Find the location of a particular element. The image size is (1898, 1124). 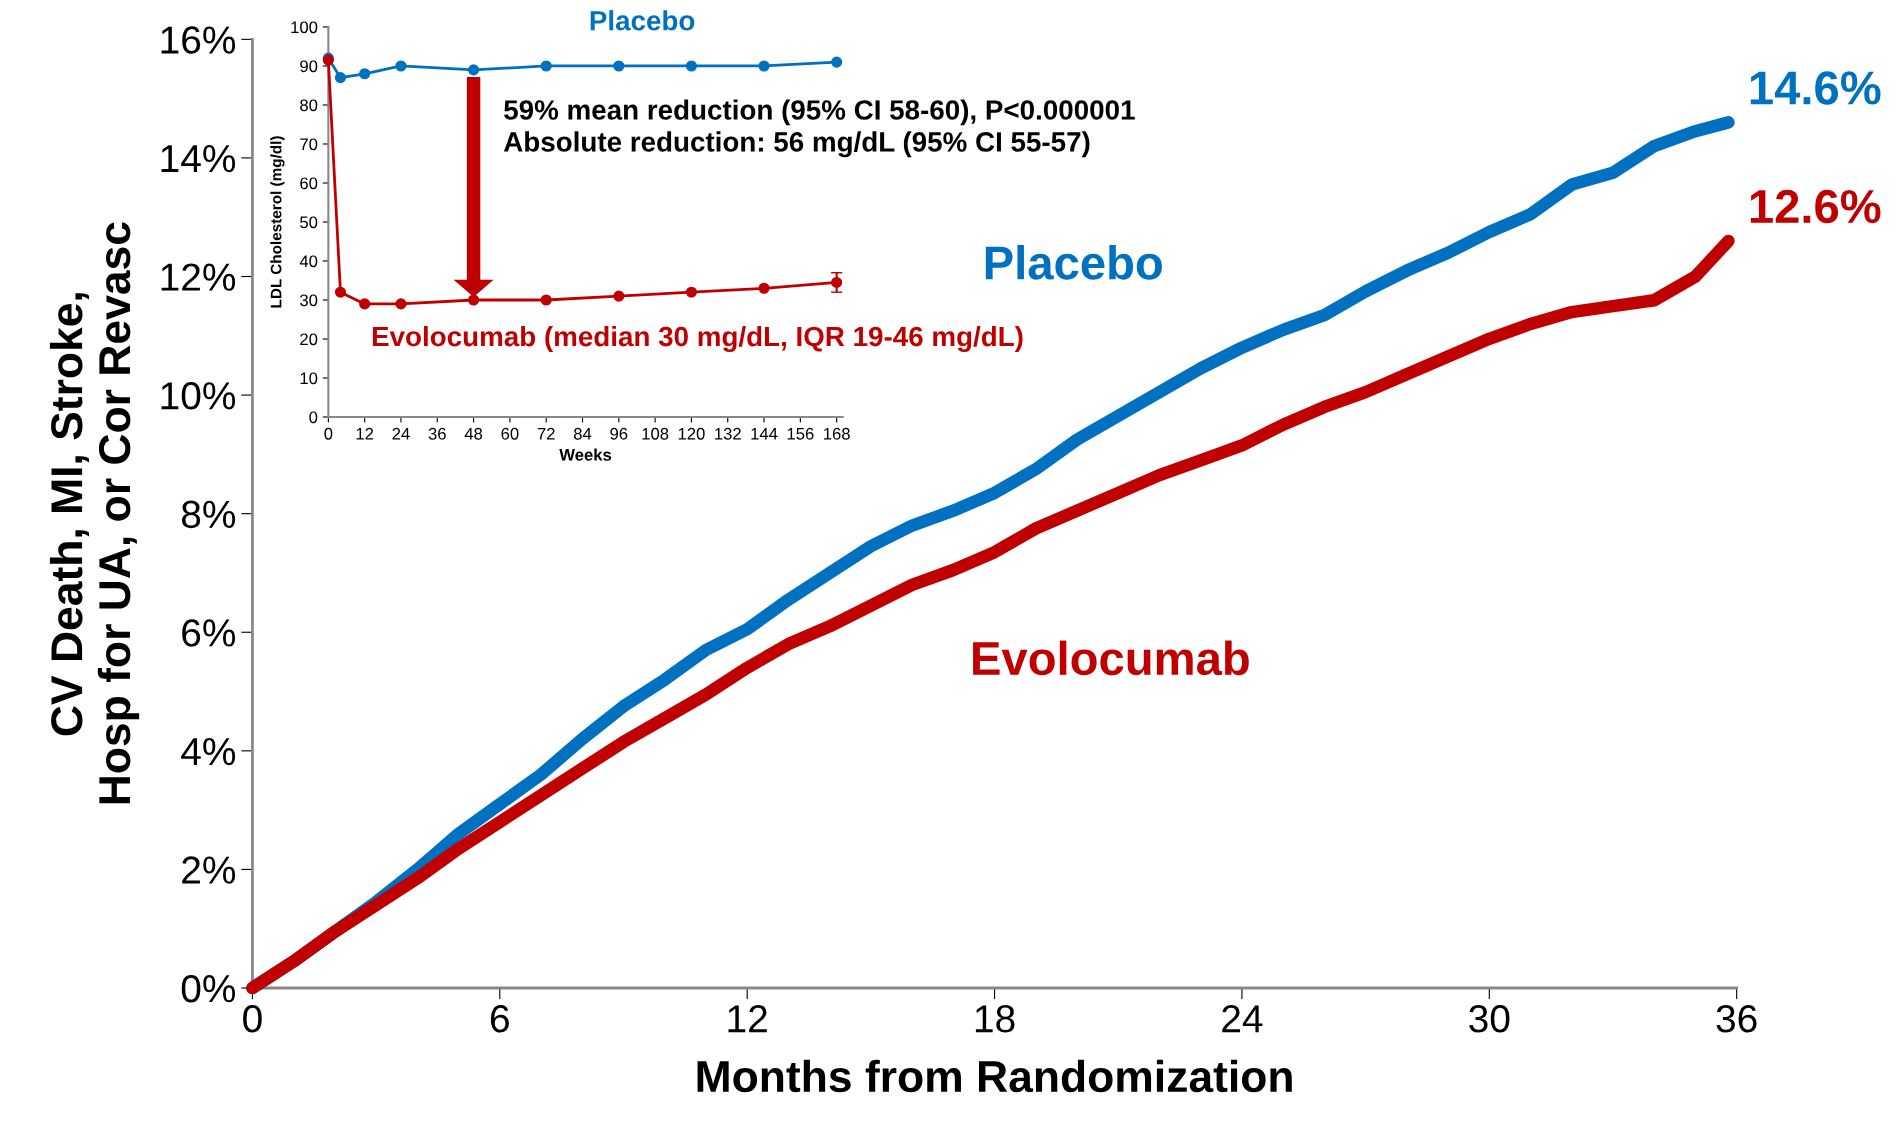

y-tick-label: 80 is located at coordinates (309, 105).